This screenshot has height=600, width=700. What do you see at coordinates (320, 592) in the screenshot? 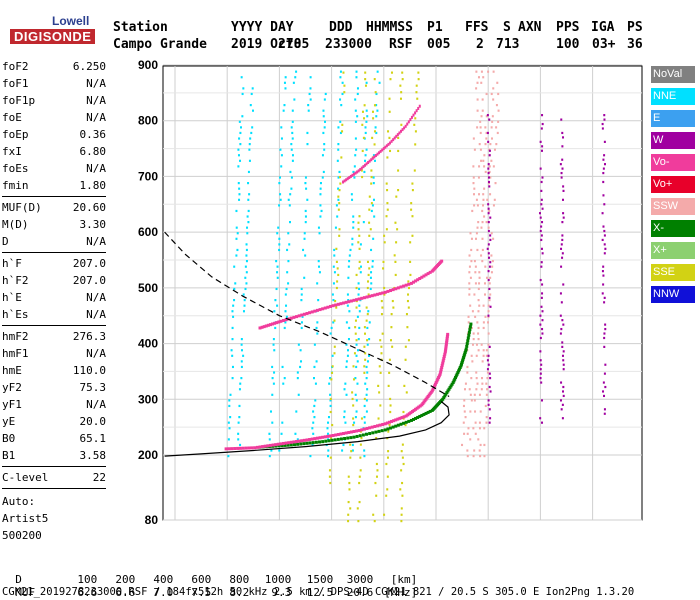
I see `muf-value-6: 12.5` at bounding box center [320, 592].